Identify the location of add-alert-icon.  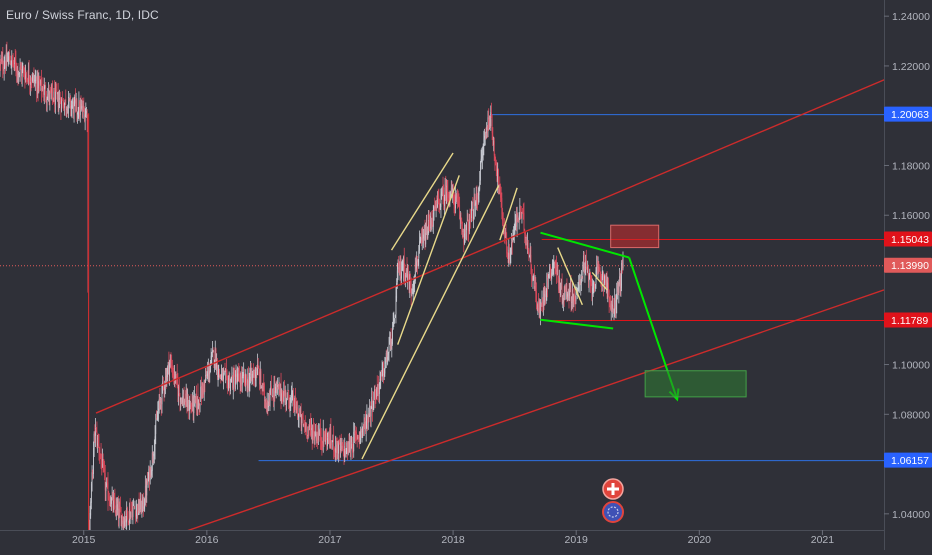
(613, 489).